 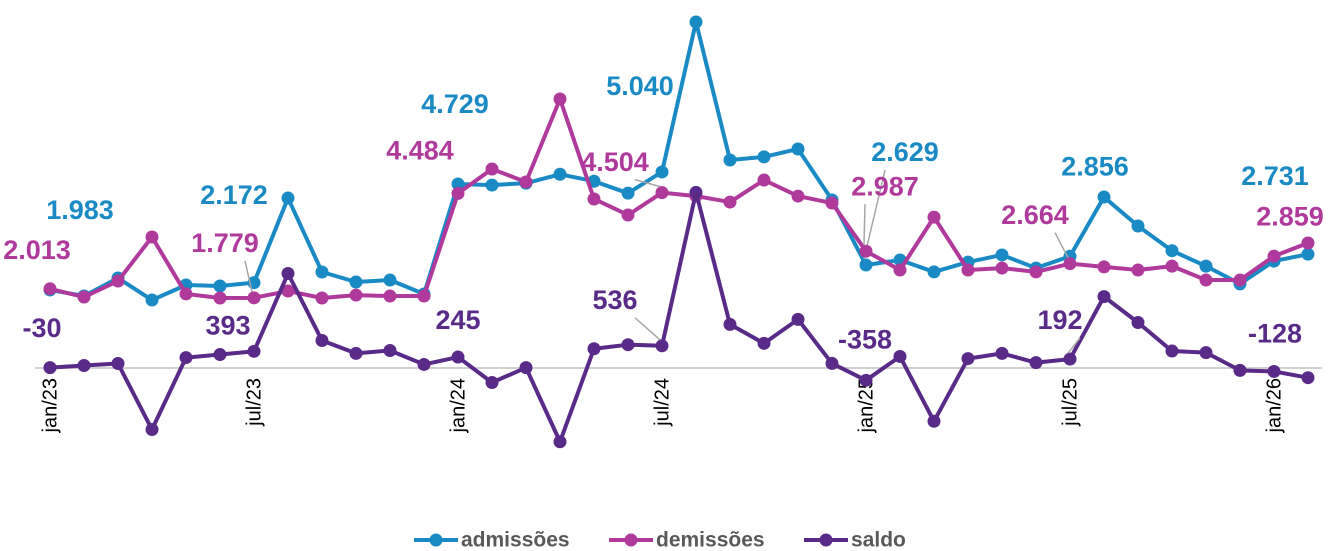 What do you see at coordinates (50, 406) in the screenshot?
I see `x-tick-label: jan/23` at bounding box center [50, 406].